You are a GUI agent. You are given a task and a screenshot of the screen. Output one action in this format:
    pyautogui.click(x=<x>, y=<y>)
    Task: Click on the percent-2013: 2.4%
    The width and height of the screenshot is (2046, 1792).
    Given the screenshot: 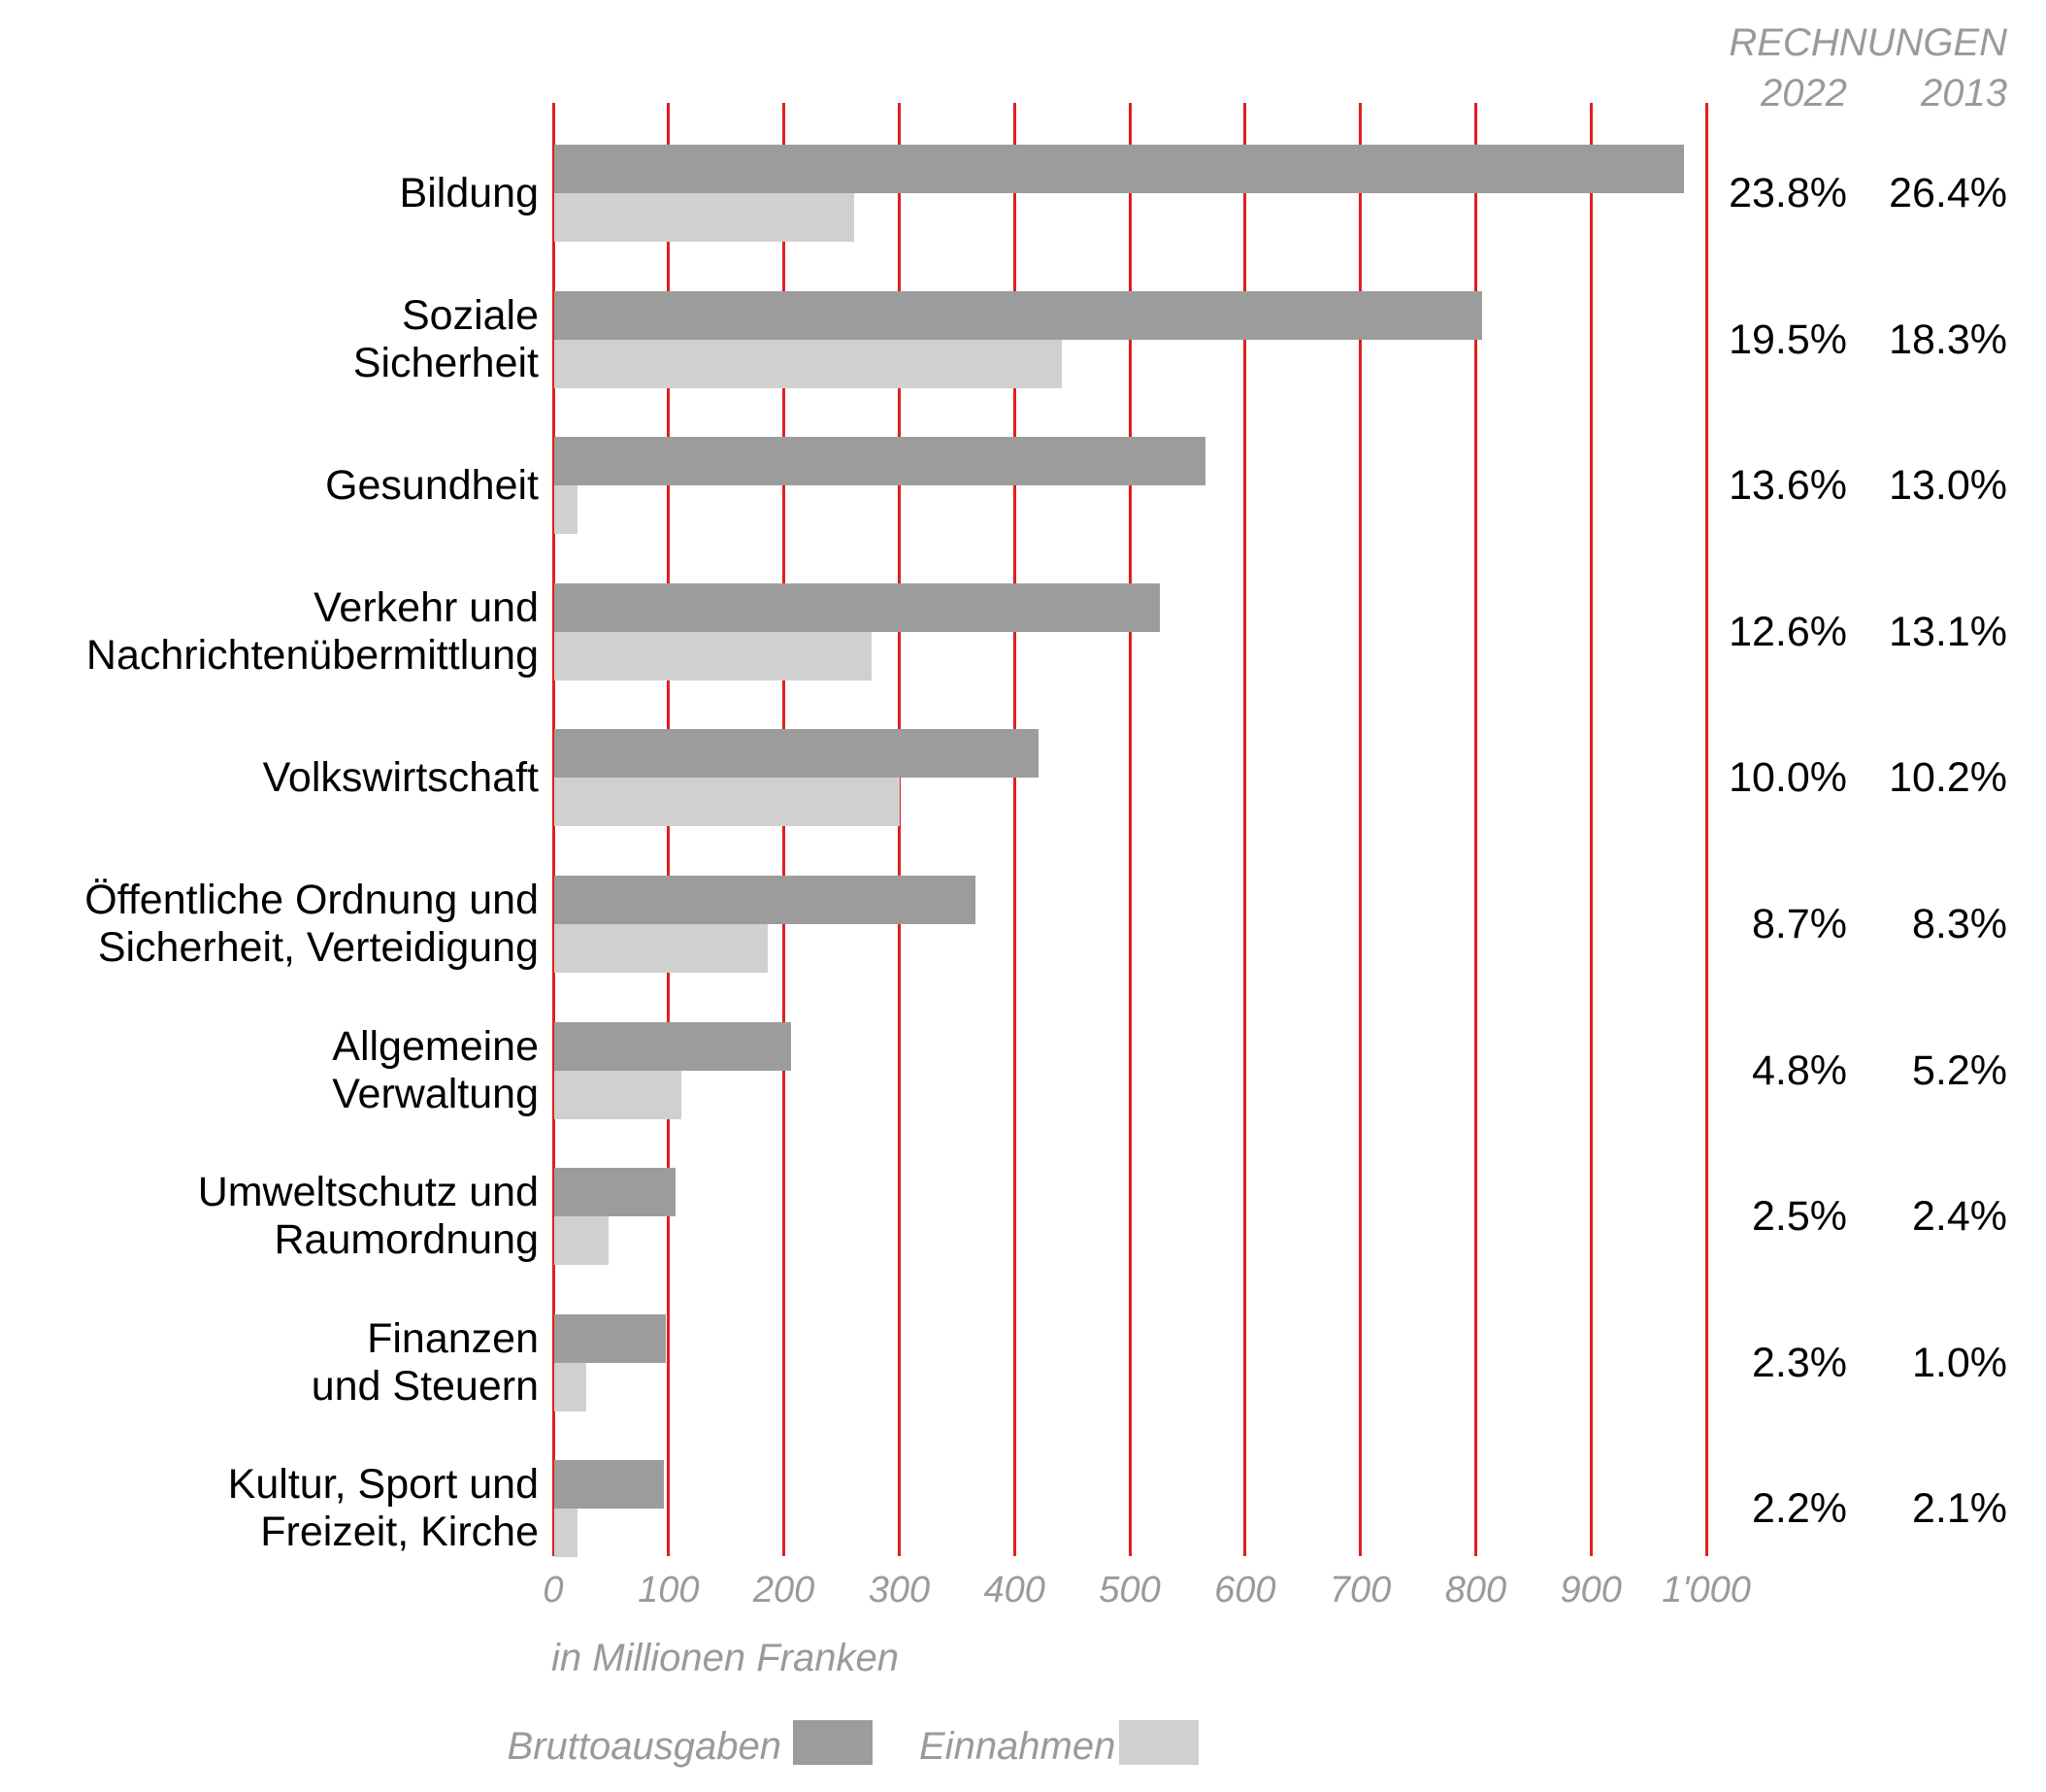 What is the action you would take?
    pyautogui.click(x=1959, y=1217)
    